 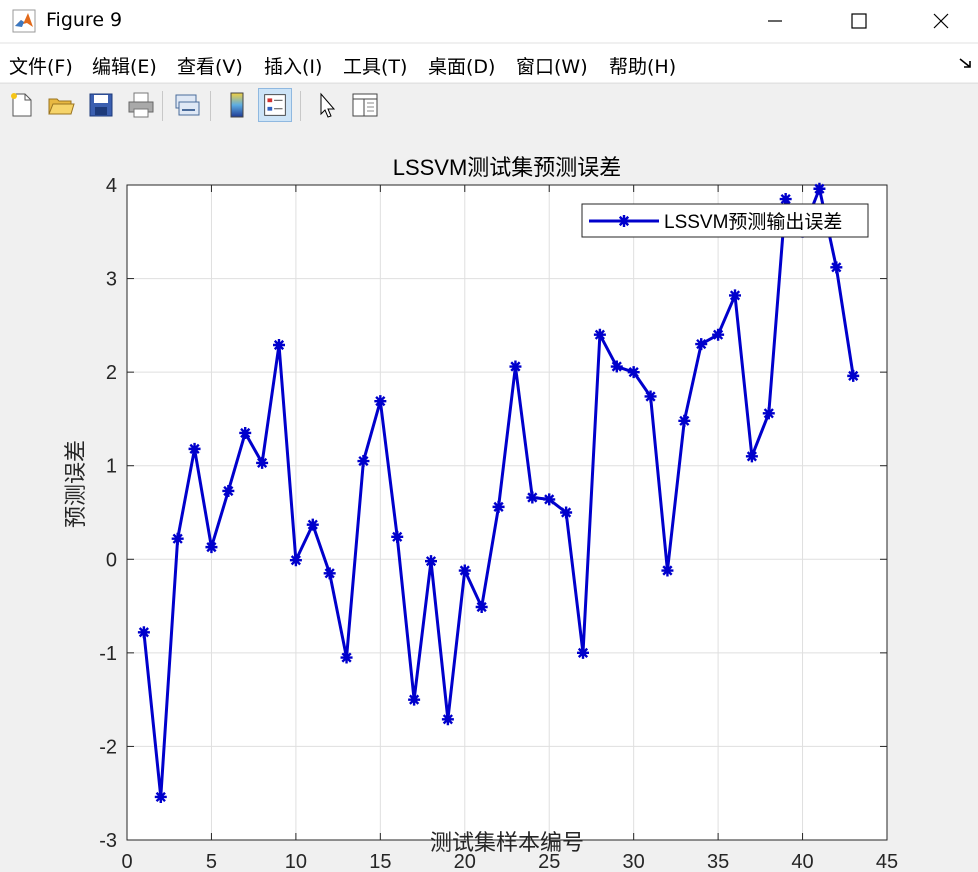 I want to click on legend: LSSVM预测输出误差, so click(x=725, y=220).